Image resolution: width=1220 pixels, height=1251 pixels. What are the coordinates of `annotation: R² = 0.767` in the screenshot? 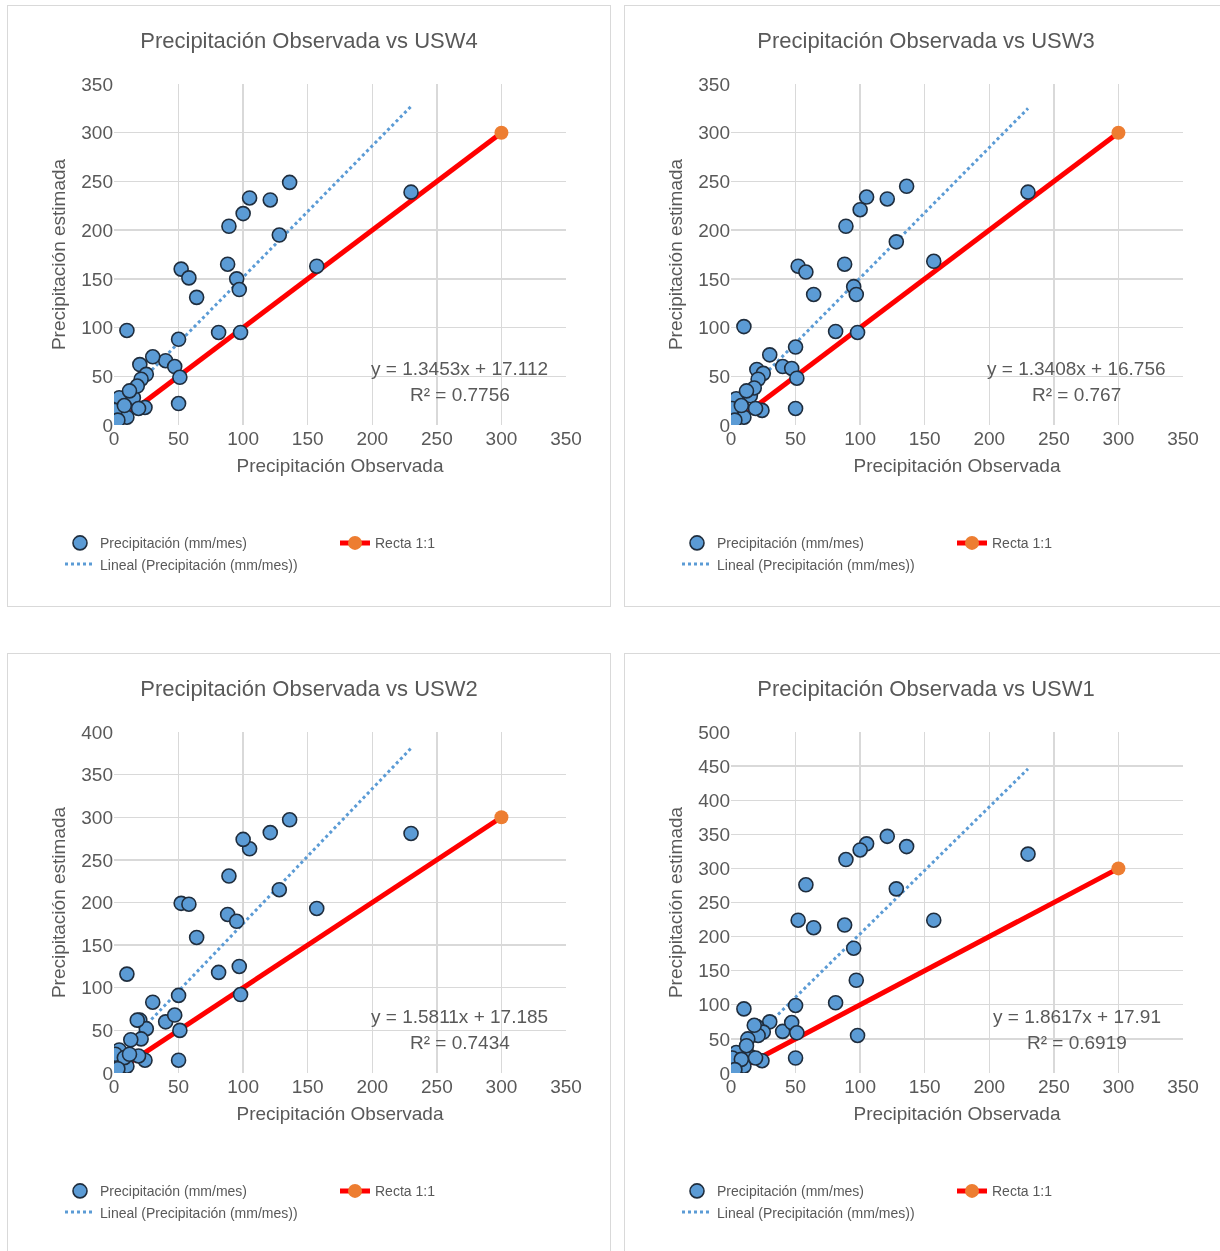 It's located at (1077, 394).